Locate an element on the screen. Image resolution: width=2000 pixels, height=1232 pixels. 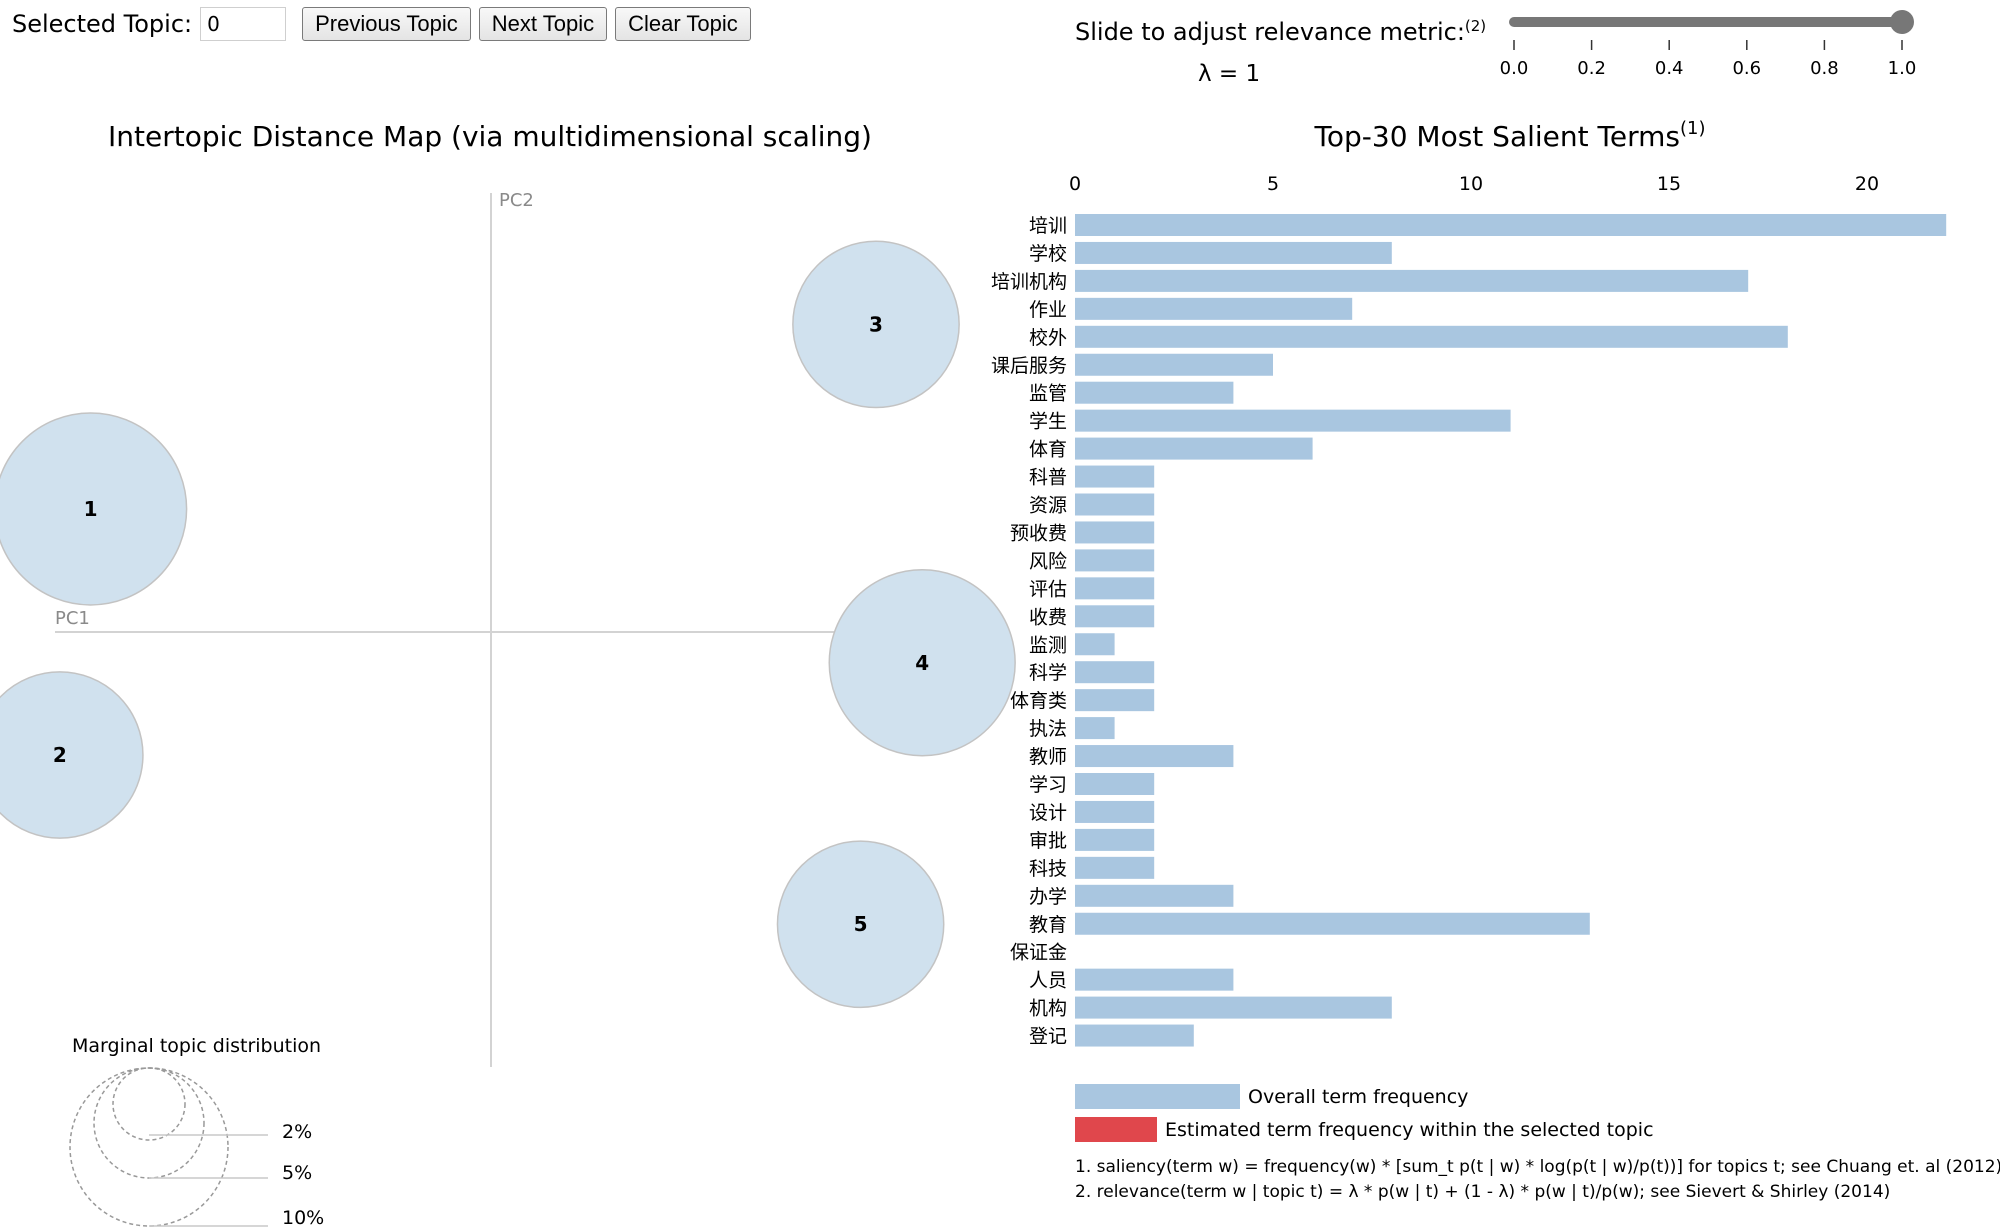
marginal-circle-2pct is located at coordinates (149, 1104).